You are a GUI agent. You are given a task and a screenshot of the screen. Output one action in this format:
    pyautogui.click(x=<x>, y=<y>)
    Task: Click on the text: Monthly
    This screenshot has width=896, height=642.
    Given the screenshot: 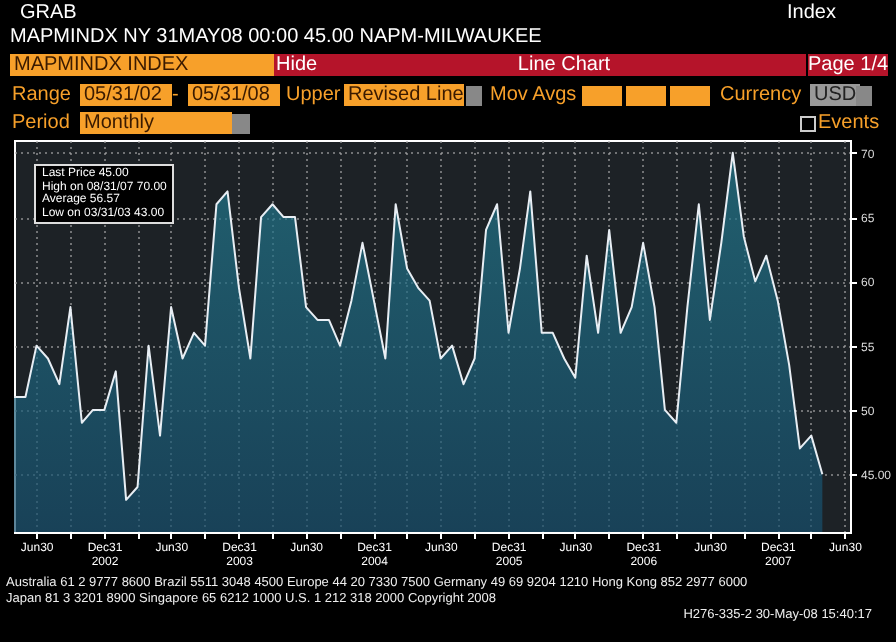 What is the action you would take?
    pyautogui.click(x=156, y=123)
    